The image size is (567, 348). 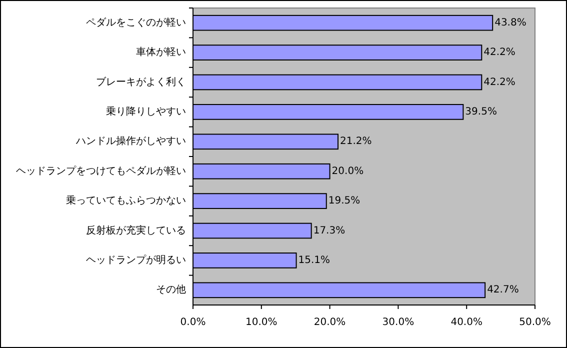 I want to click on y-tick-label: ハンドル操作がしやすい, so click(x=130, y=141).